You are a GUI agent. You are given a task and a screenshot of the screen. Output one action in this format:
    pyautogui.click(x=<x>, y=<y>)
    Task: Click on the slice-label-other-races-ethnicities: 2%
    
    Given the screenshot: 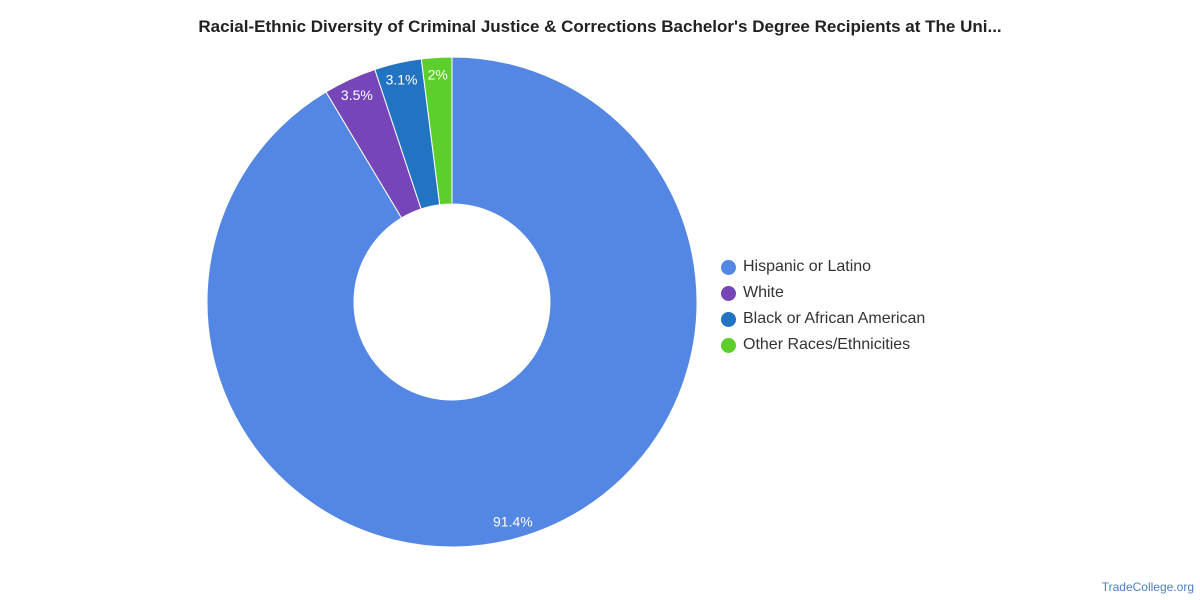 What is the action you would take?
    pyautogui.click(x=438, y=74)
    